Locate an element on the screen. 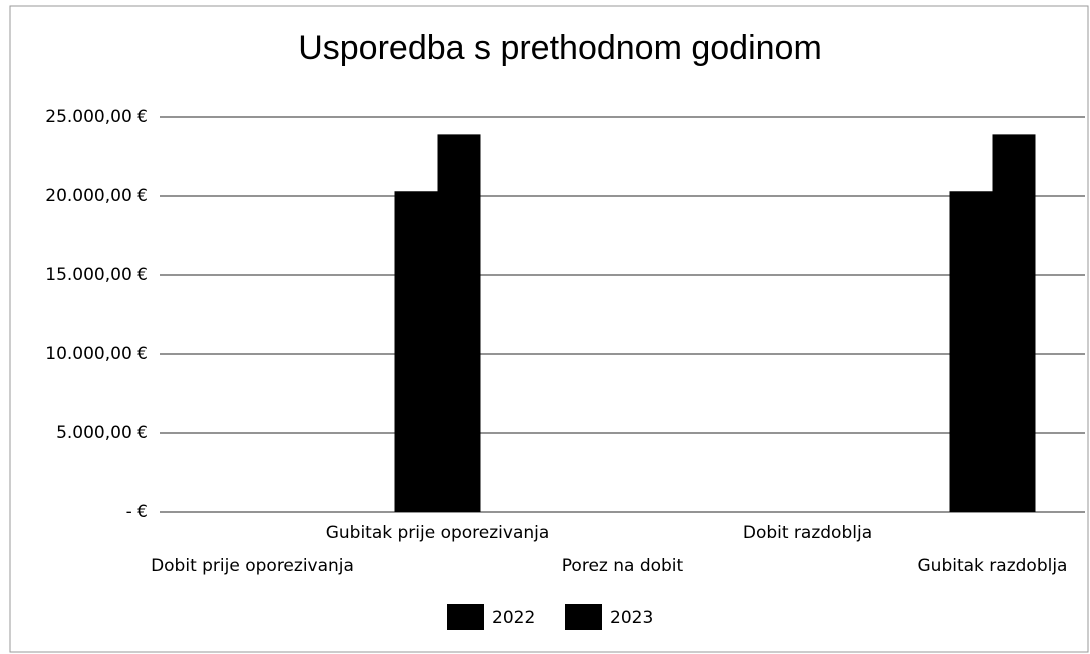 The height and width of the screenshot is (654, 1090). x-tick-label: Dobit razdoblja is located at coordinates (807, 533).